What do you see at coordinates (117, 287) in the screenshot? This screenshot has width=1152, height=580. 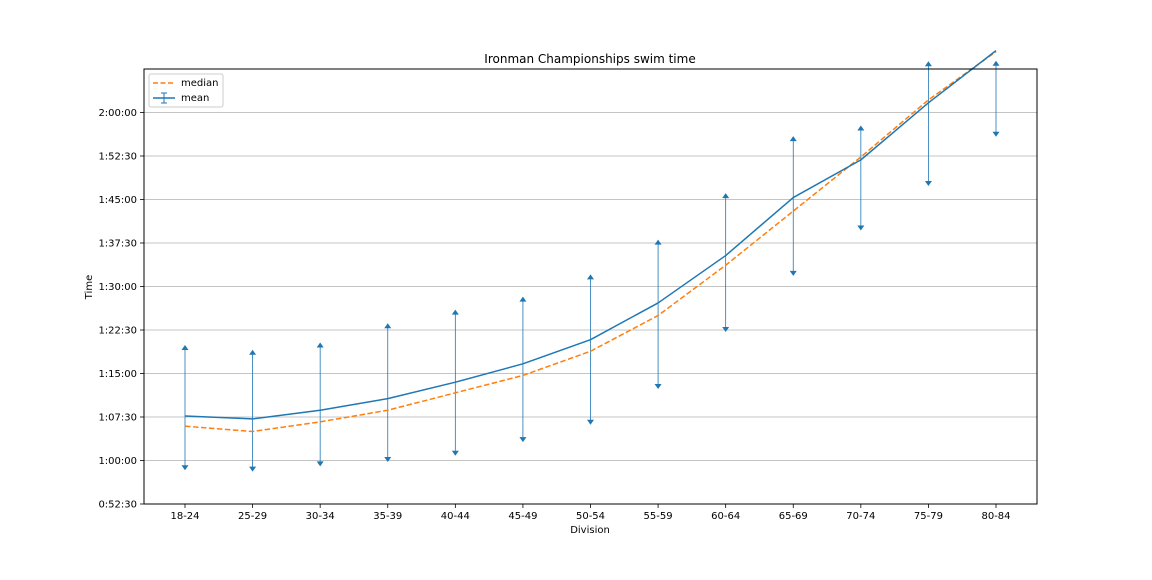 I see `y-tick-label: 1:30:00` at bounding box center [117, 287].